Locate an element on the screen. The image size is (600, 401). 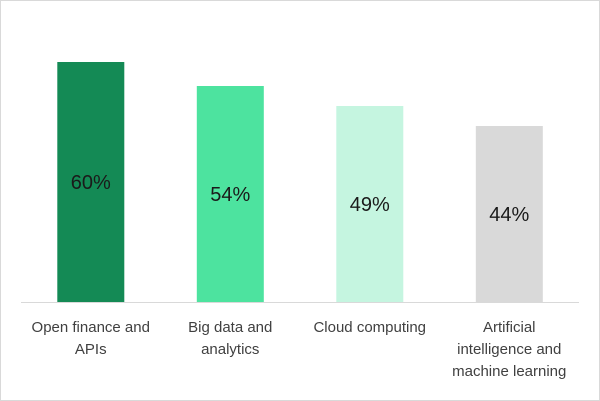
category-label-line: Open finance and is located at coordinates (91, 327).